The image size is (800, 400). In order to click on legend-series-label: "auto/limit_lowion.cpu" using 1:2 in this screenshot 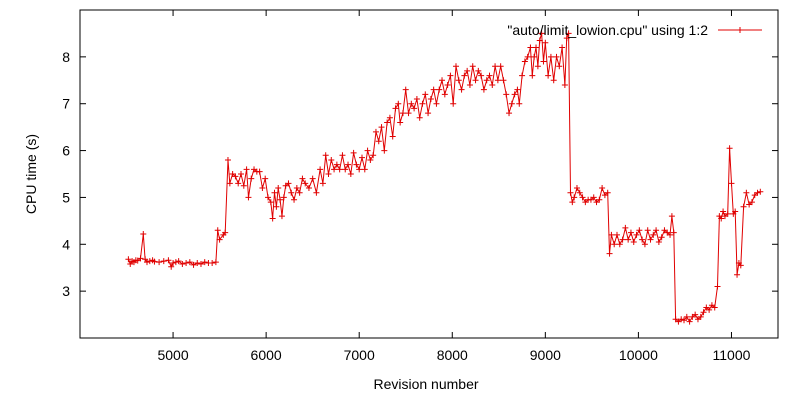, I will do `click(607, 30)`.